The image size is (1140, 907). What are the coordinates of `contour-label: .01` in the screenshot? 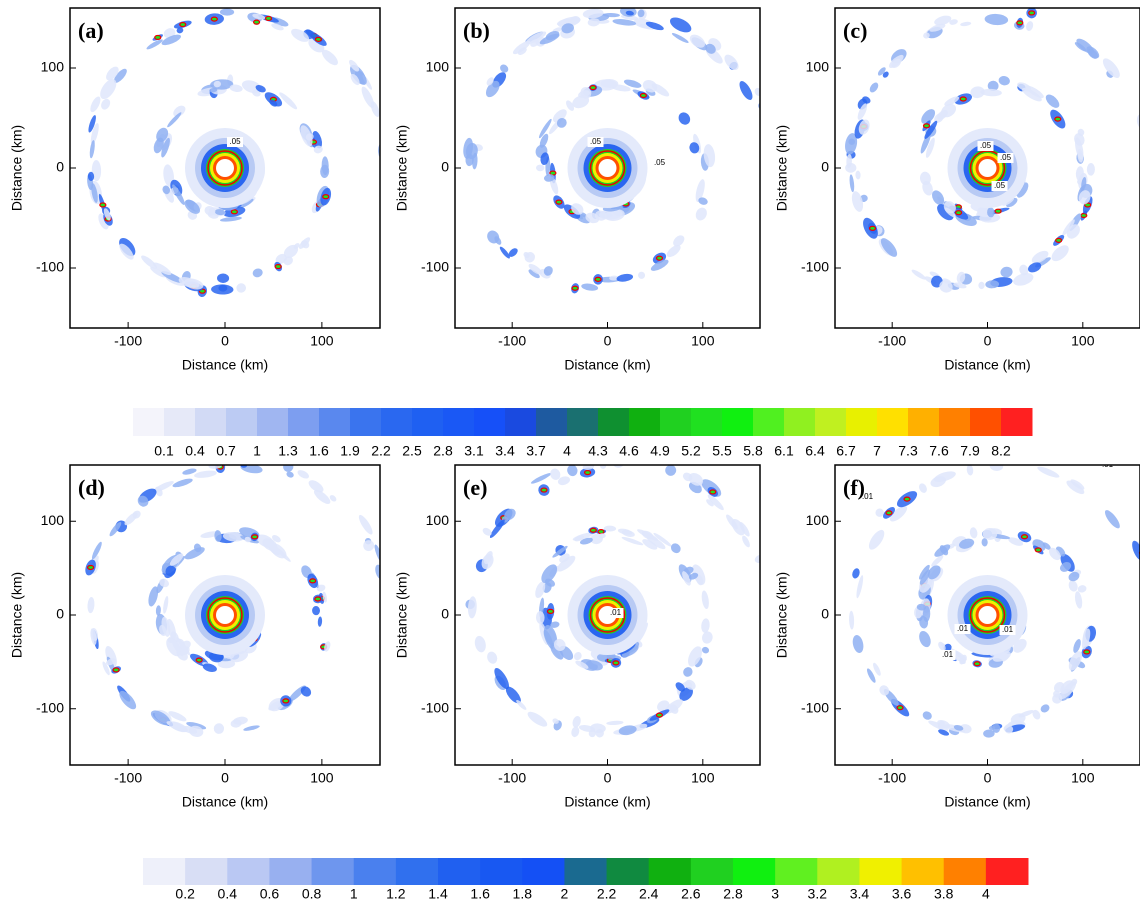 It's located at (1108, 464).